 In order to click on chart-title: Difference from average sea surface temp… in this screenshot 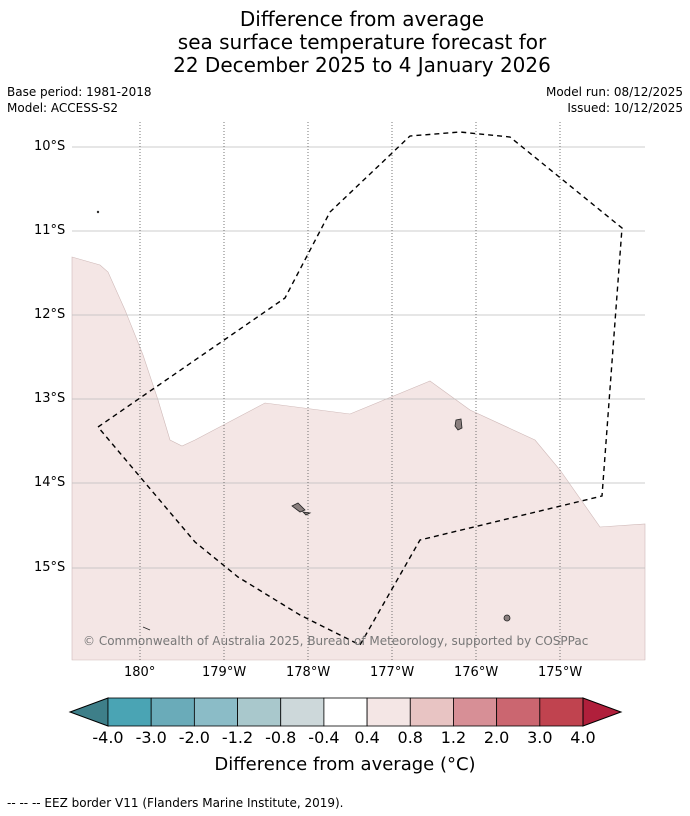, I will do `click(345, 42)`.